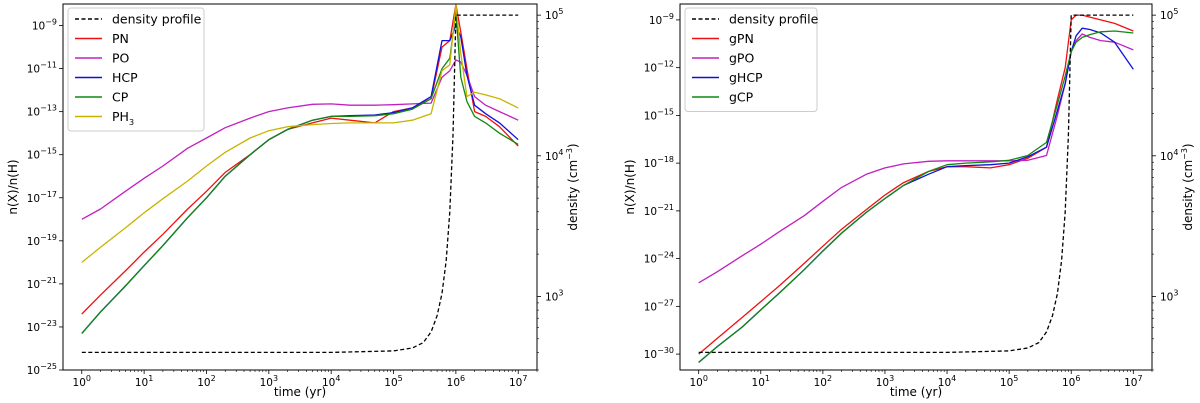 This screenshot has height=403, width=1200. I want to click on y-tick-label: 10⁻¹⁷, so click(42, 197).